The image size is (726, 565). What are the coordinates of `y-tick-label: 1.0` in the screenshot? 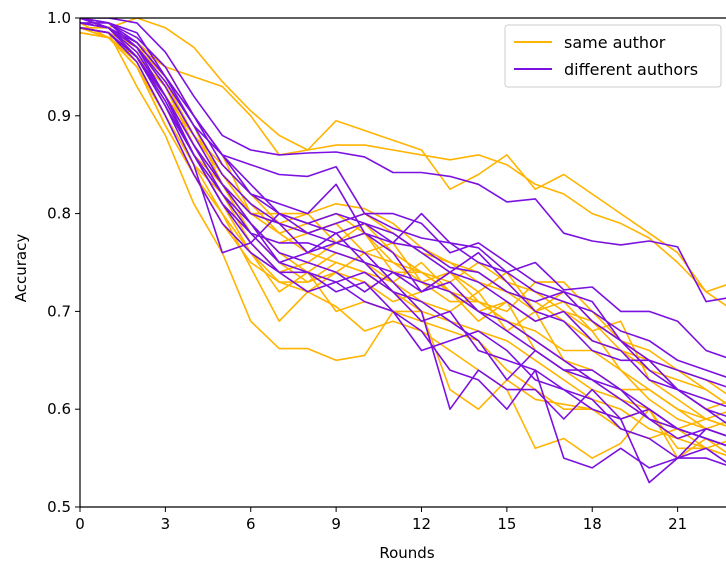 It's located at (59, 18).